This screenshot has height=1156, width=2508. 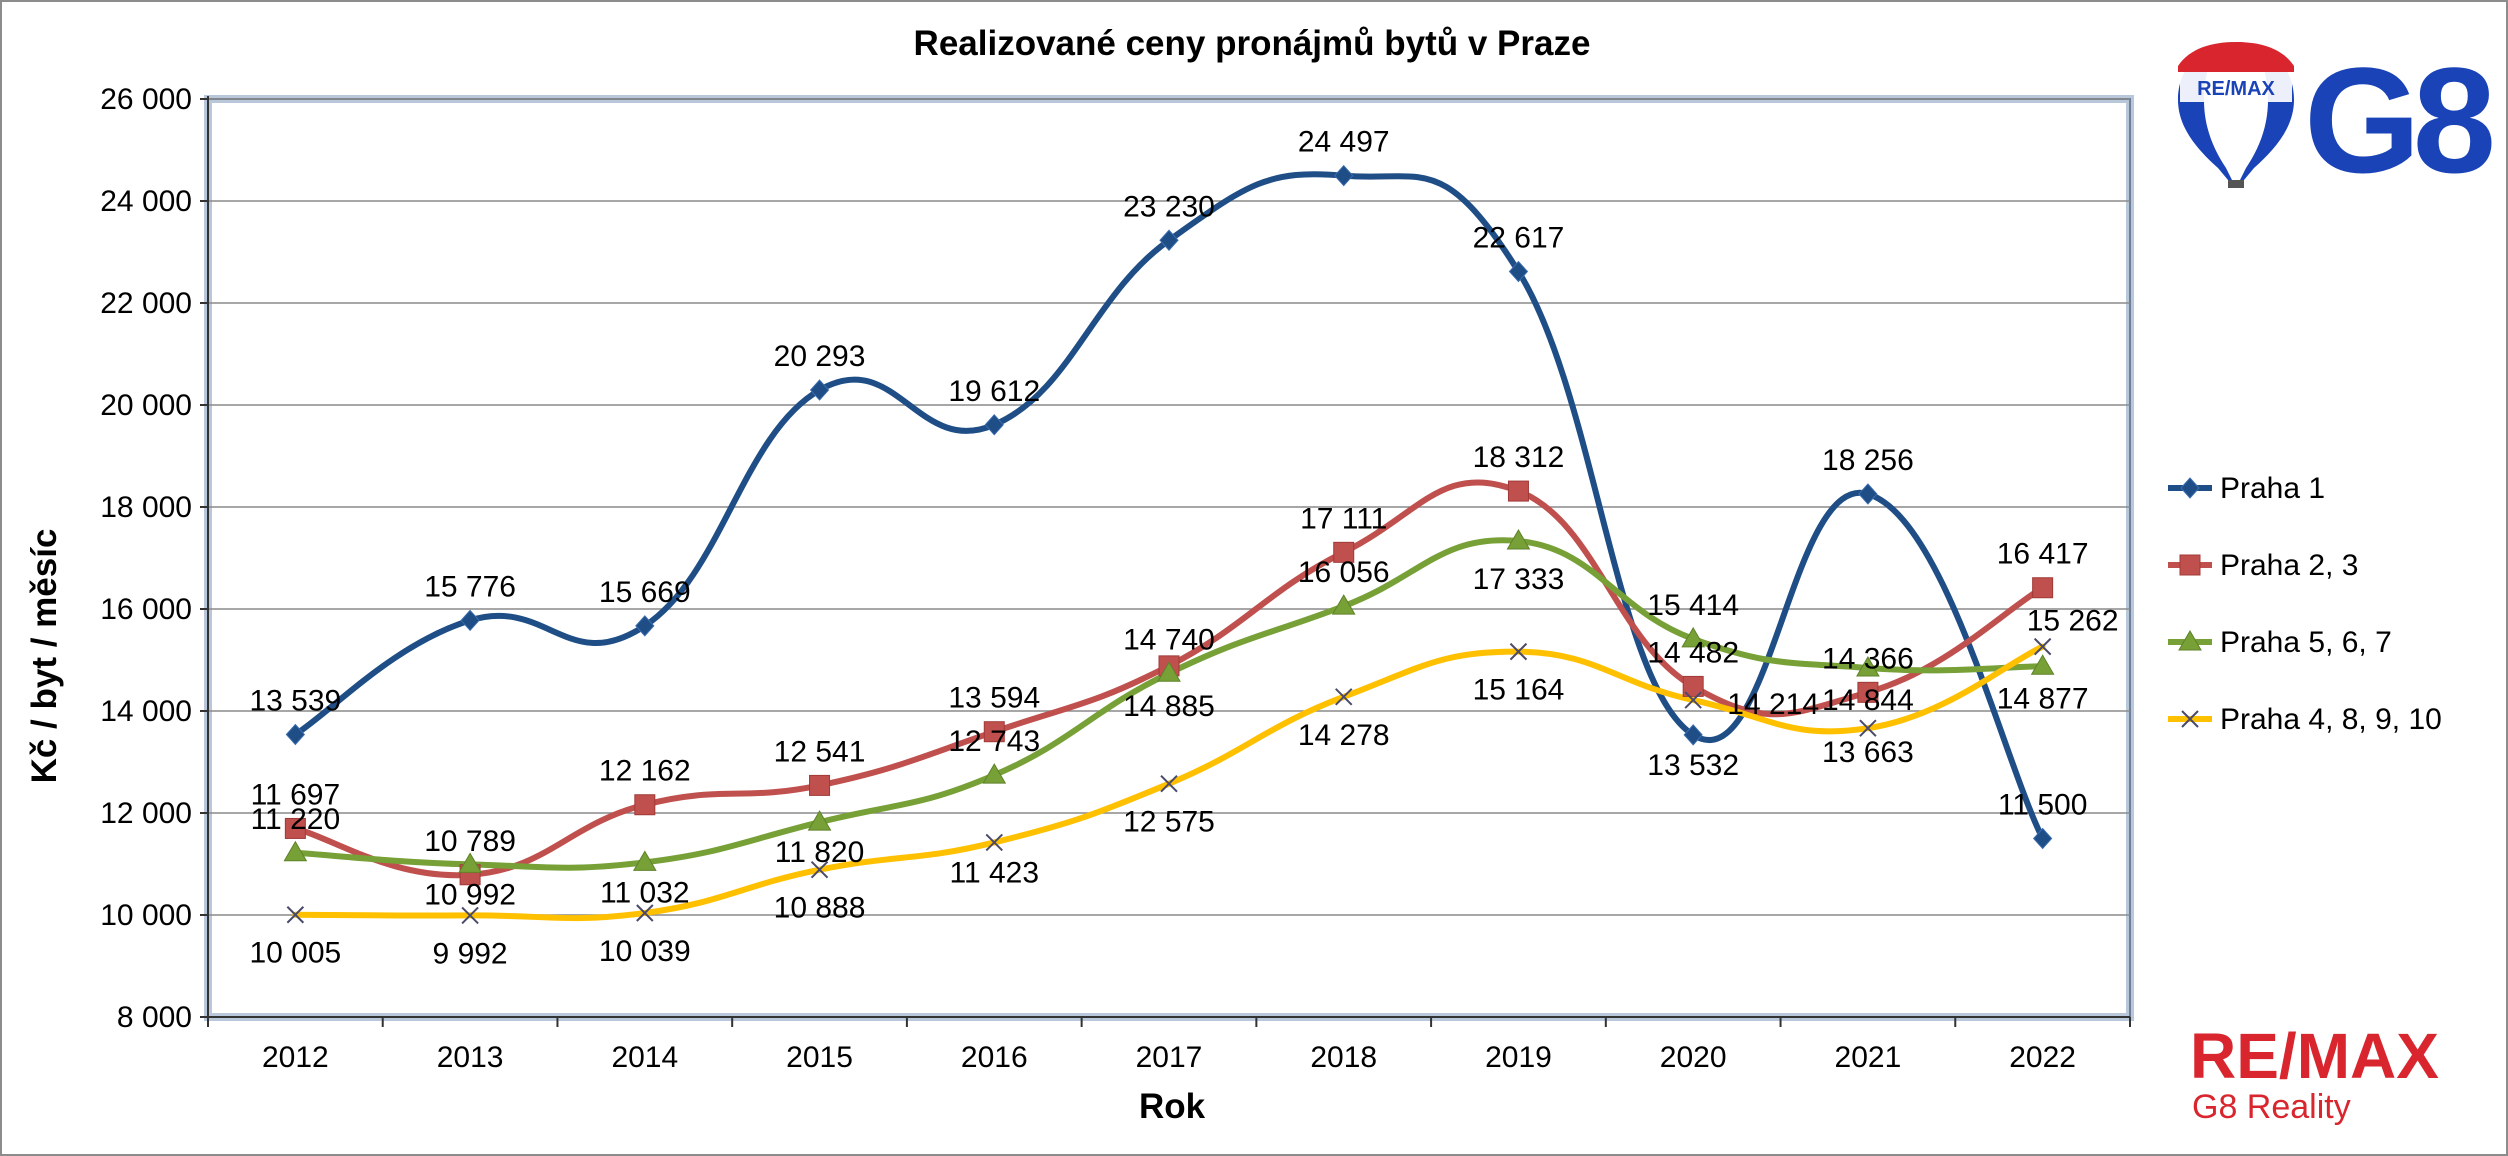 What do you see at coordinates (146, 303) in the screenshot?
I see `y-tick-label: 22 000` at bounding box center [146, 303].